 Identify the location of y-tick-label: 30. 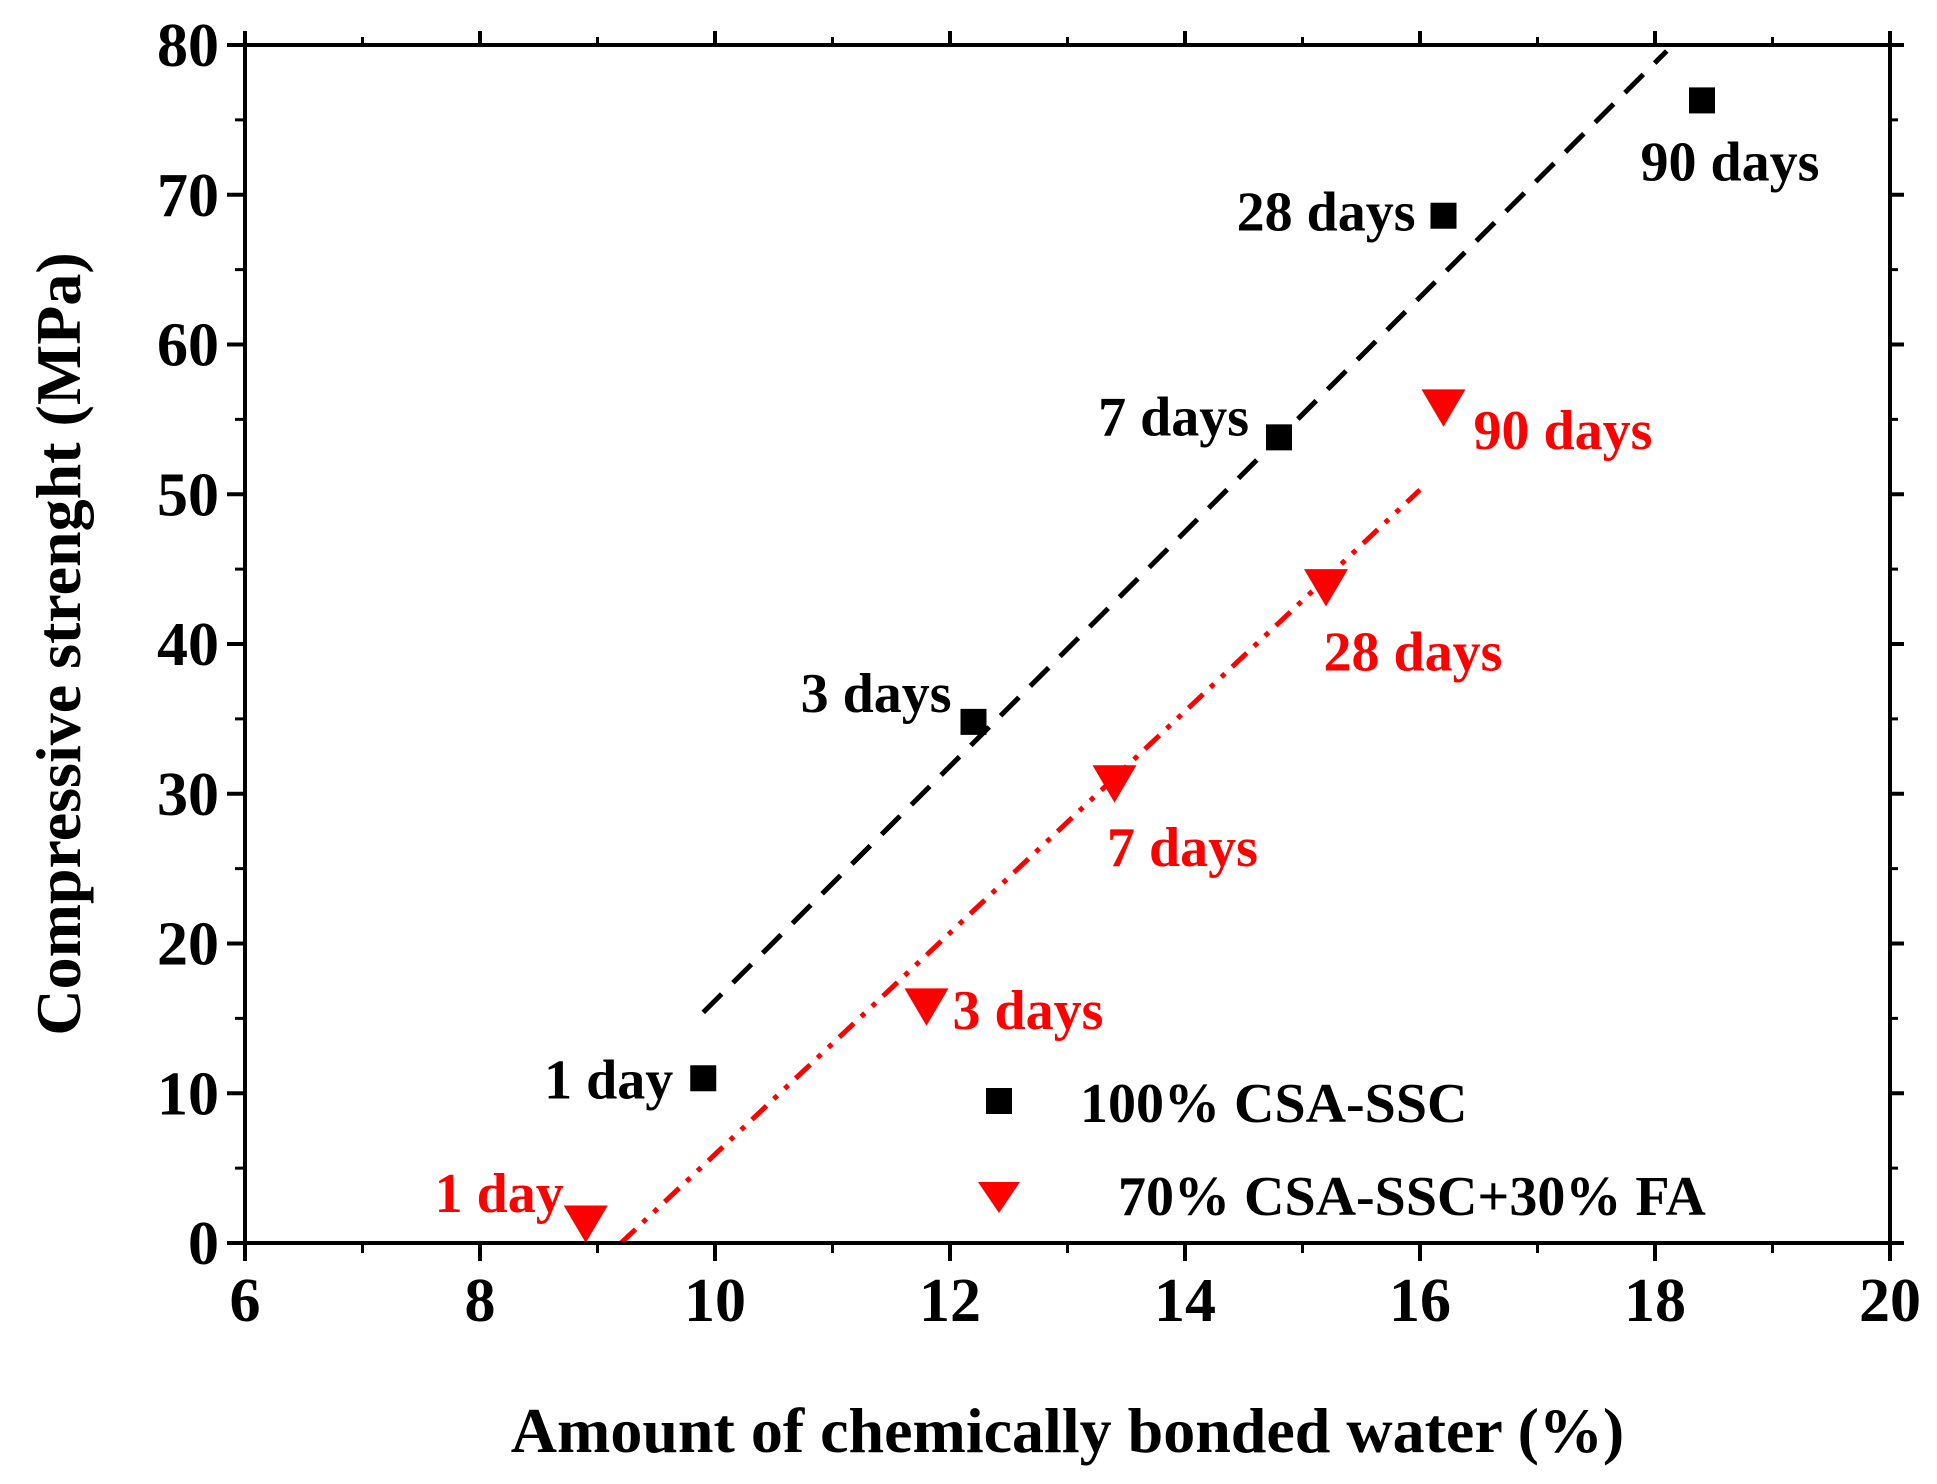
(188, 795).